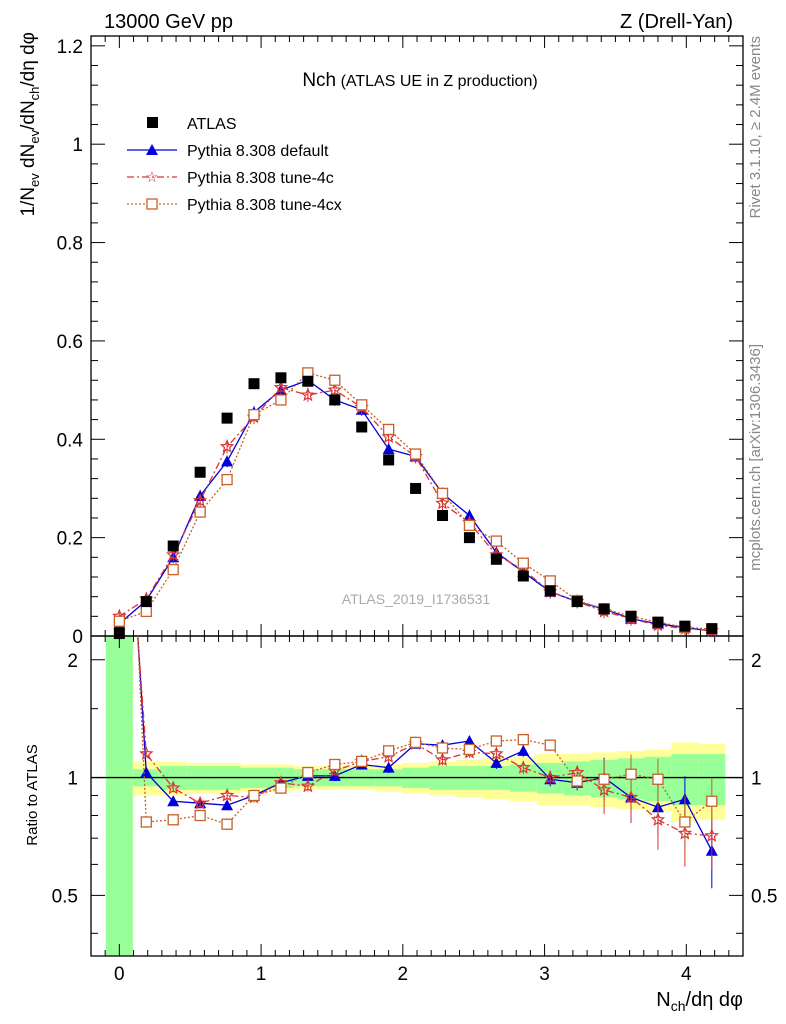 This screenshot has width=786, height=1024. What do you see at coordinates (70, 342) in the screenshot?
I see `y-tick-label: 0.6` at bounding box center [70, 342].